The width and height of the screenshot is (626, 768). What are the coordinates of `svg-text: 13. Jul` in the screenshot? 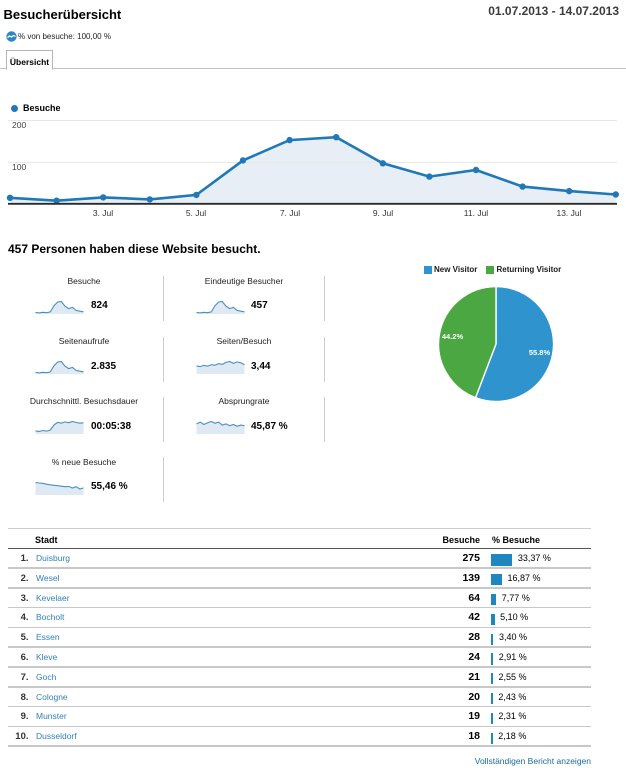 It's located at (568, 213).